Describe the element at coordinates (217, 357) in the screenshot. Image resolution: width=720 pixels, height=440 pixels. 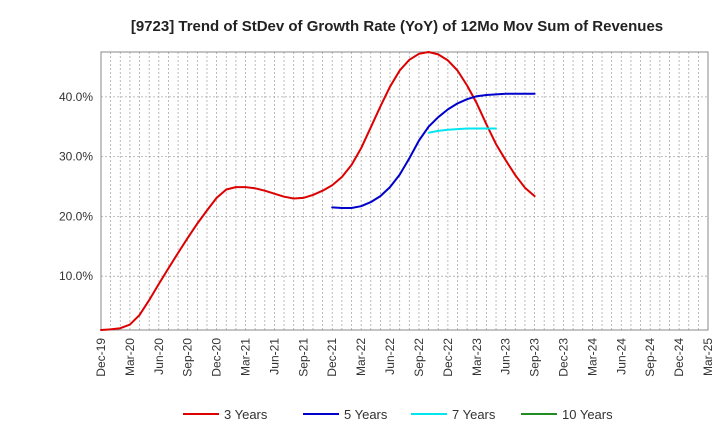
I see `x-tick-label: Dec-20` at that location.